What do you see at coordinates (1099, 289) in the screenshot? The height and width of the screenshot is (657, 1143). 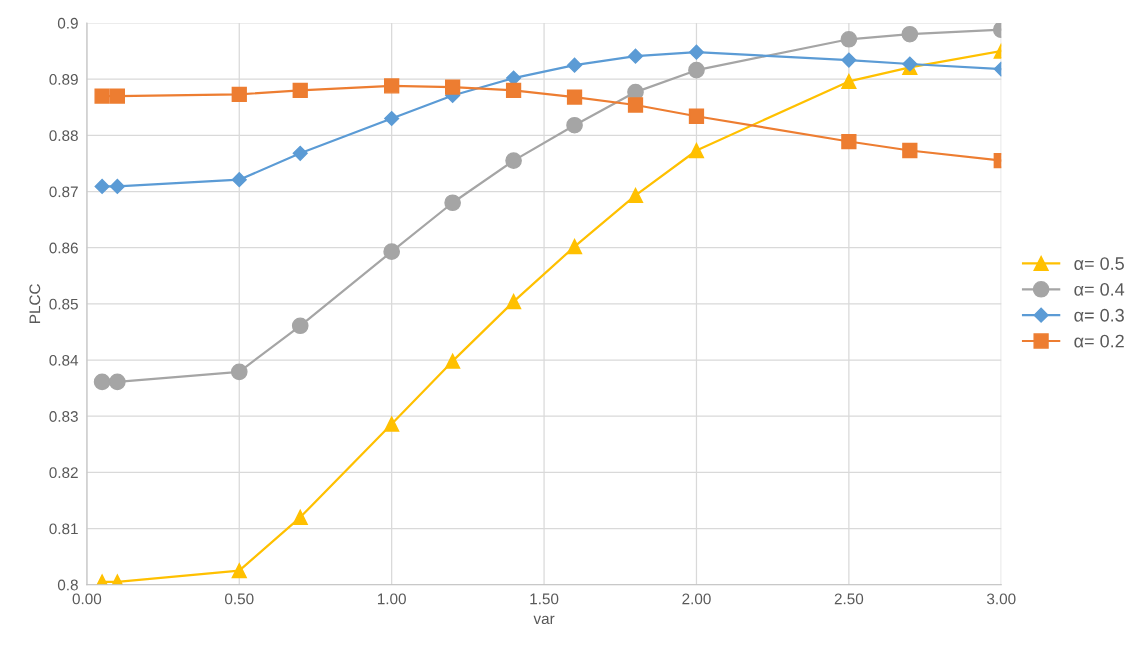 I see `legend-label: α= 0.4` at bounding box center [1099, 289].